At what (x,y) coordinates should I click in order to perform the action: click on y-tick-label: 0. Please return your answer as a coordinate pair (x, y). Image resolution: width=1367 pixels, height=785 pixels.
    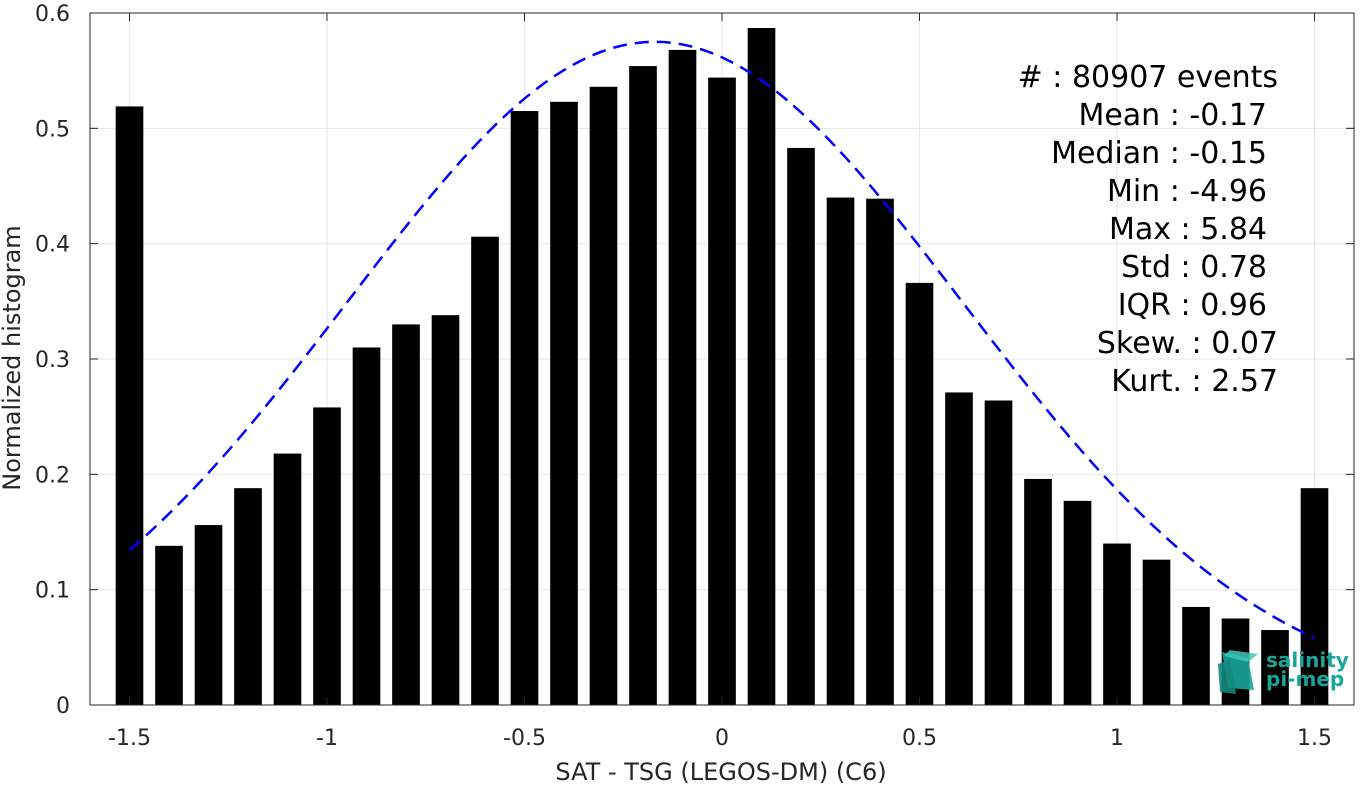
    Looking at the image, I should click on (63, 706).